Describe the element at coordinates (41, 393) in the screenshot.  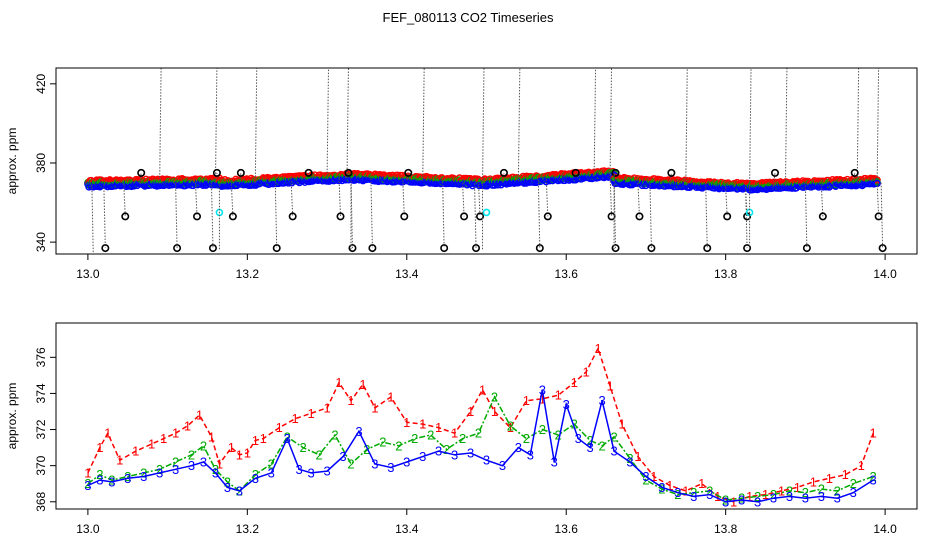
I see `y-tick-label: 374` at that location.